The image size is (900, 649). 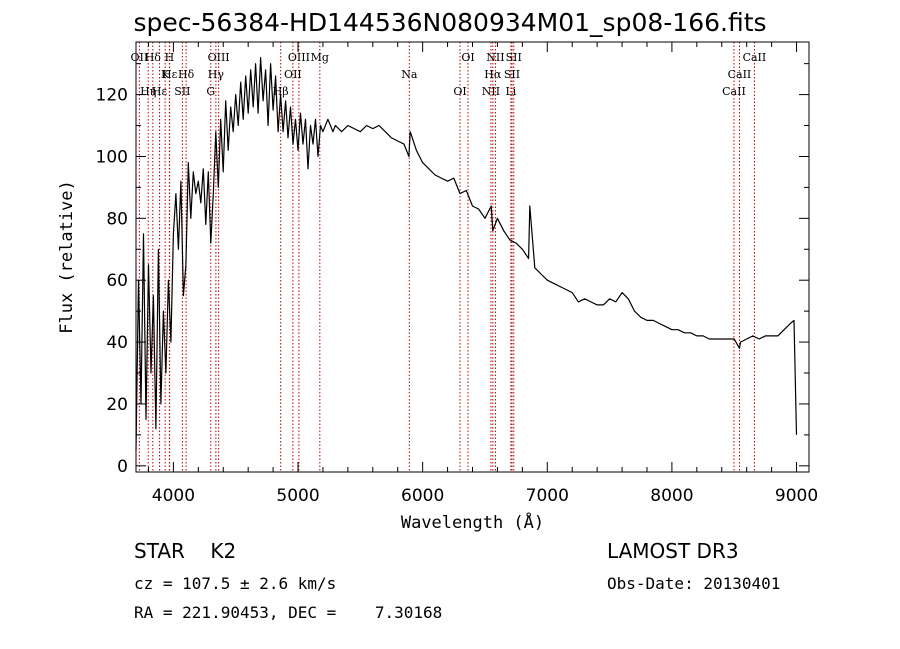 What do you see at coordinates (117, 219) in the screenshot?
I see `y-tick-label: 80` at bounding box center [117, 219].